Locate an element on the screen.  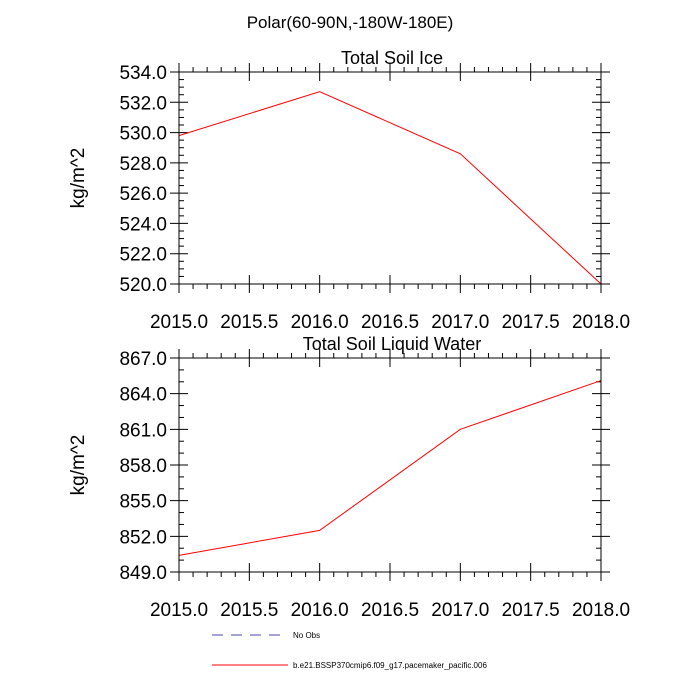
chart-title: Total Soil Liquid Water is located at coordinates (392, 344).